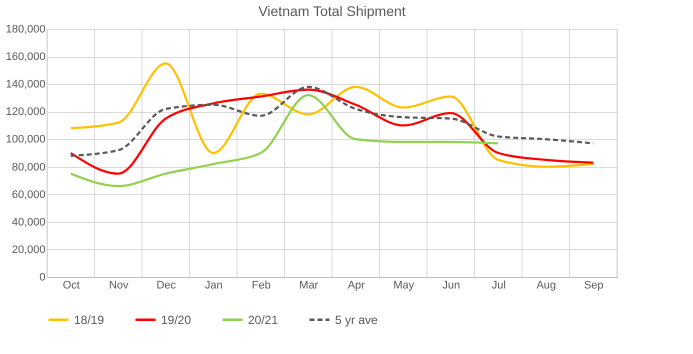 Image resolution: width=693 pixels, height=354 pixels. I want to click on legend-label: 18/19, so click(89, 319).